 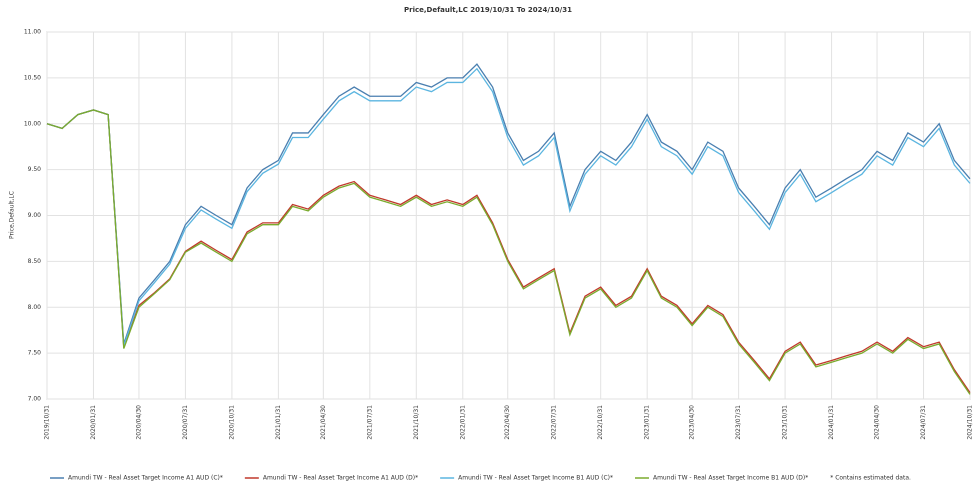 I want to click on x-tick-label: 2021/07/31, so click(x=369, y=422).